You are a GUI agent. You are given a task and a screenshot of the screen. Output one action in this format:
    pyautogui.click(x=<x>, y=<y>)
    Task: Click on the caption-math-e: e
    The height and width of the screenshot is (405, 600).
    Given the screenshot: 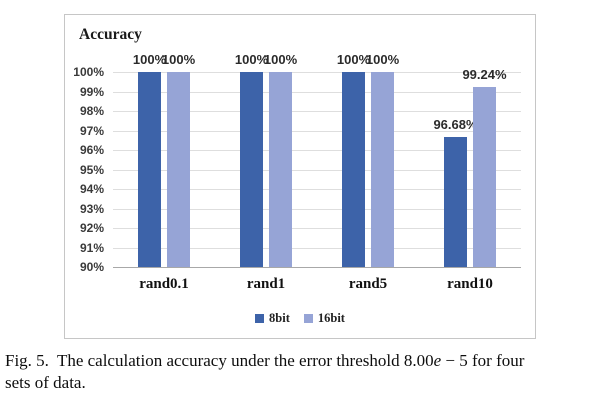 What is the action you would take?
    pyautogui.click(x=437, y=360)
    